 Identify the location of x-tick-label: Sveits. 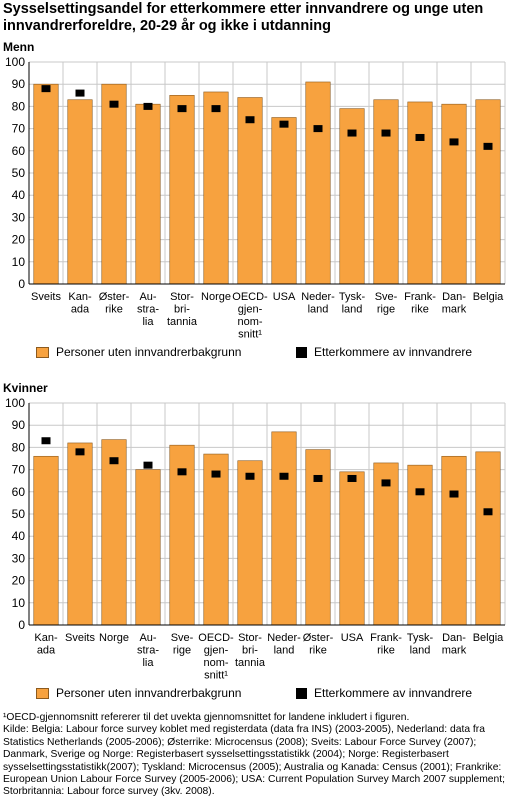
(46, 297).